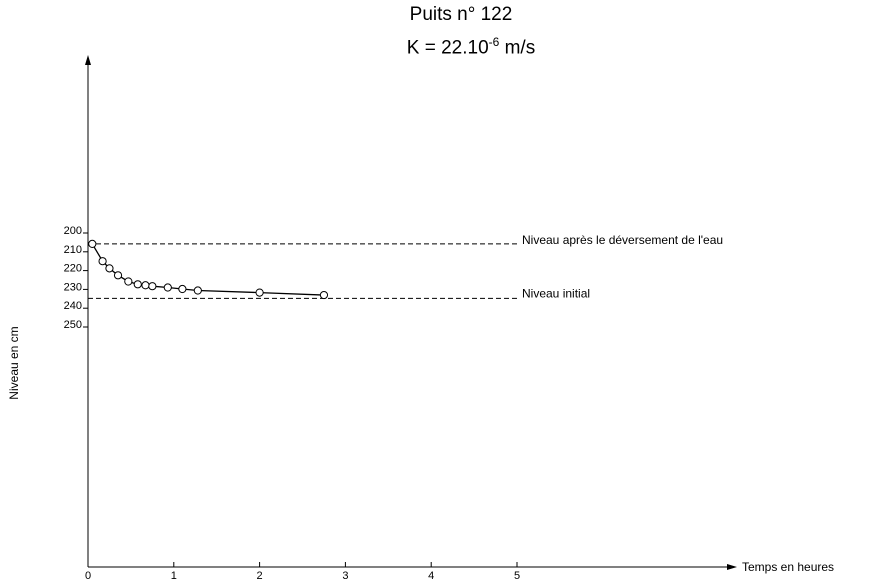  I want to click on y-tick-label: 240, so click(73, 306).